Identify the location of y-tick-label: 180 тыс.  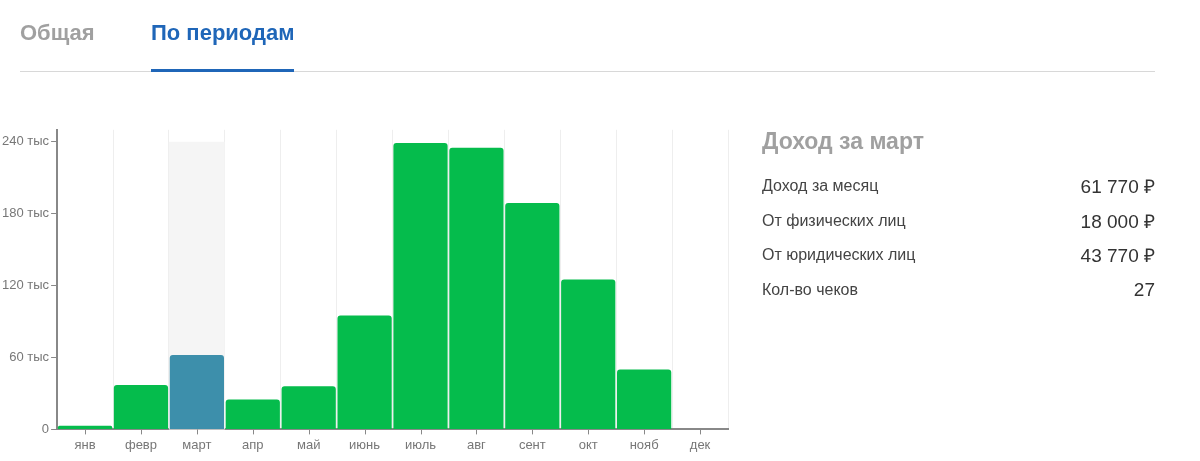
(25, 213).